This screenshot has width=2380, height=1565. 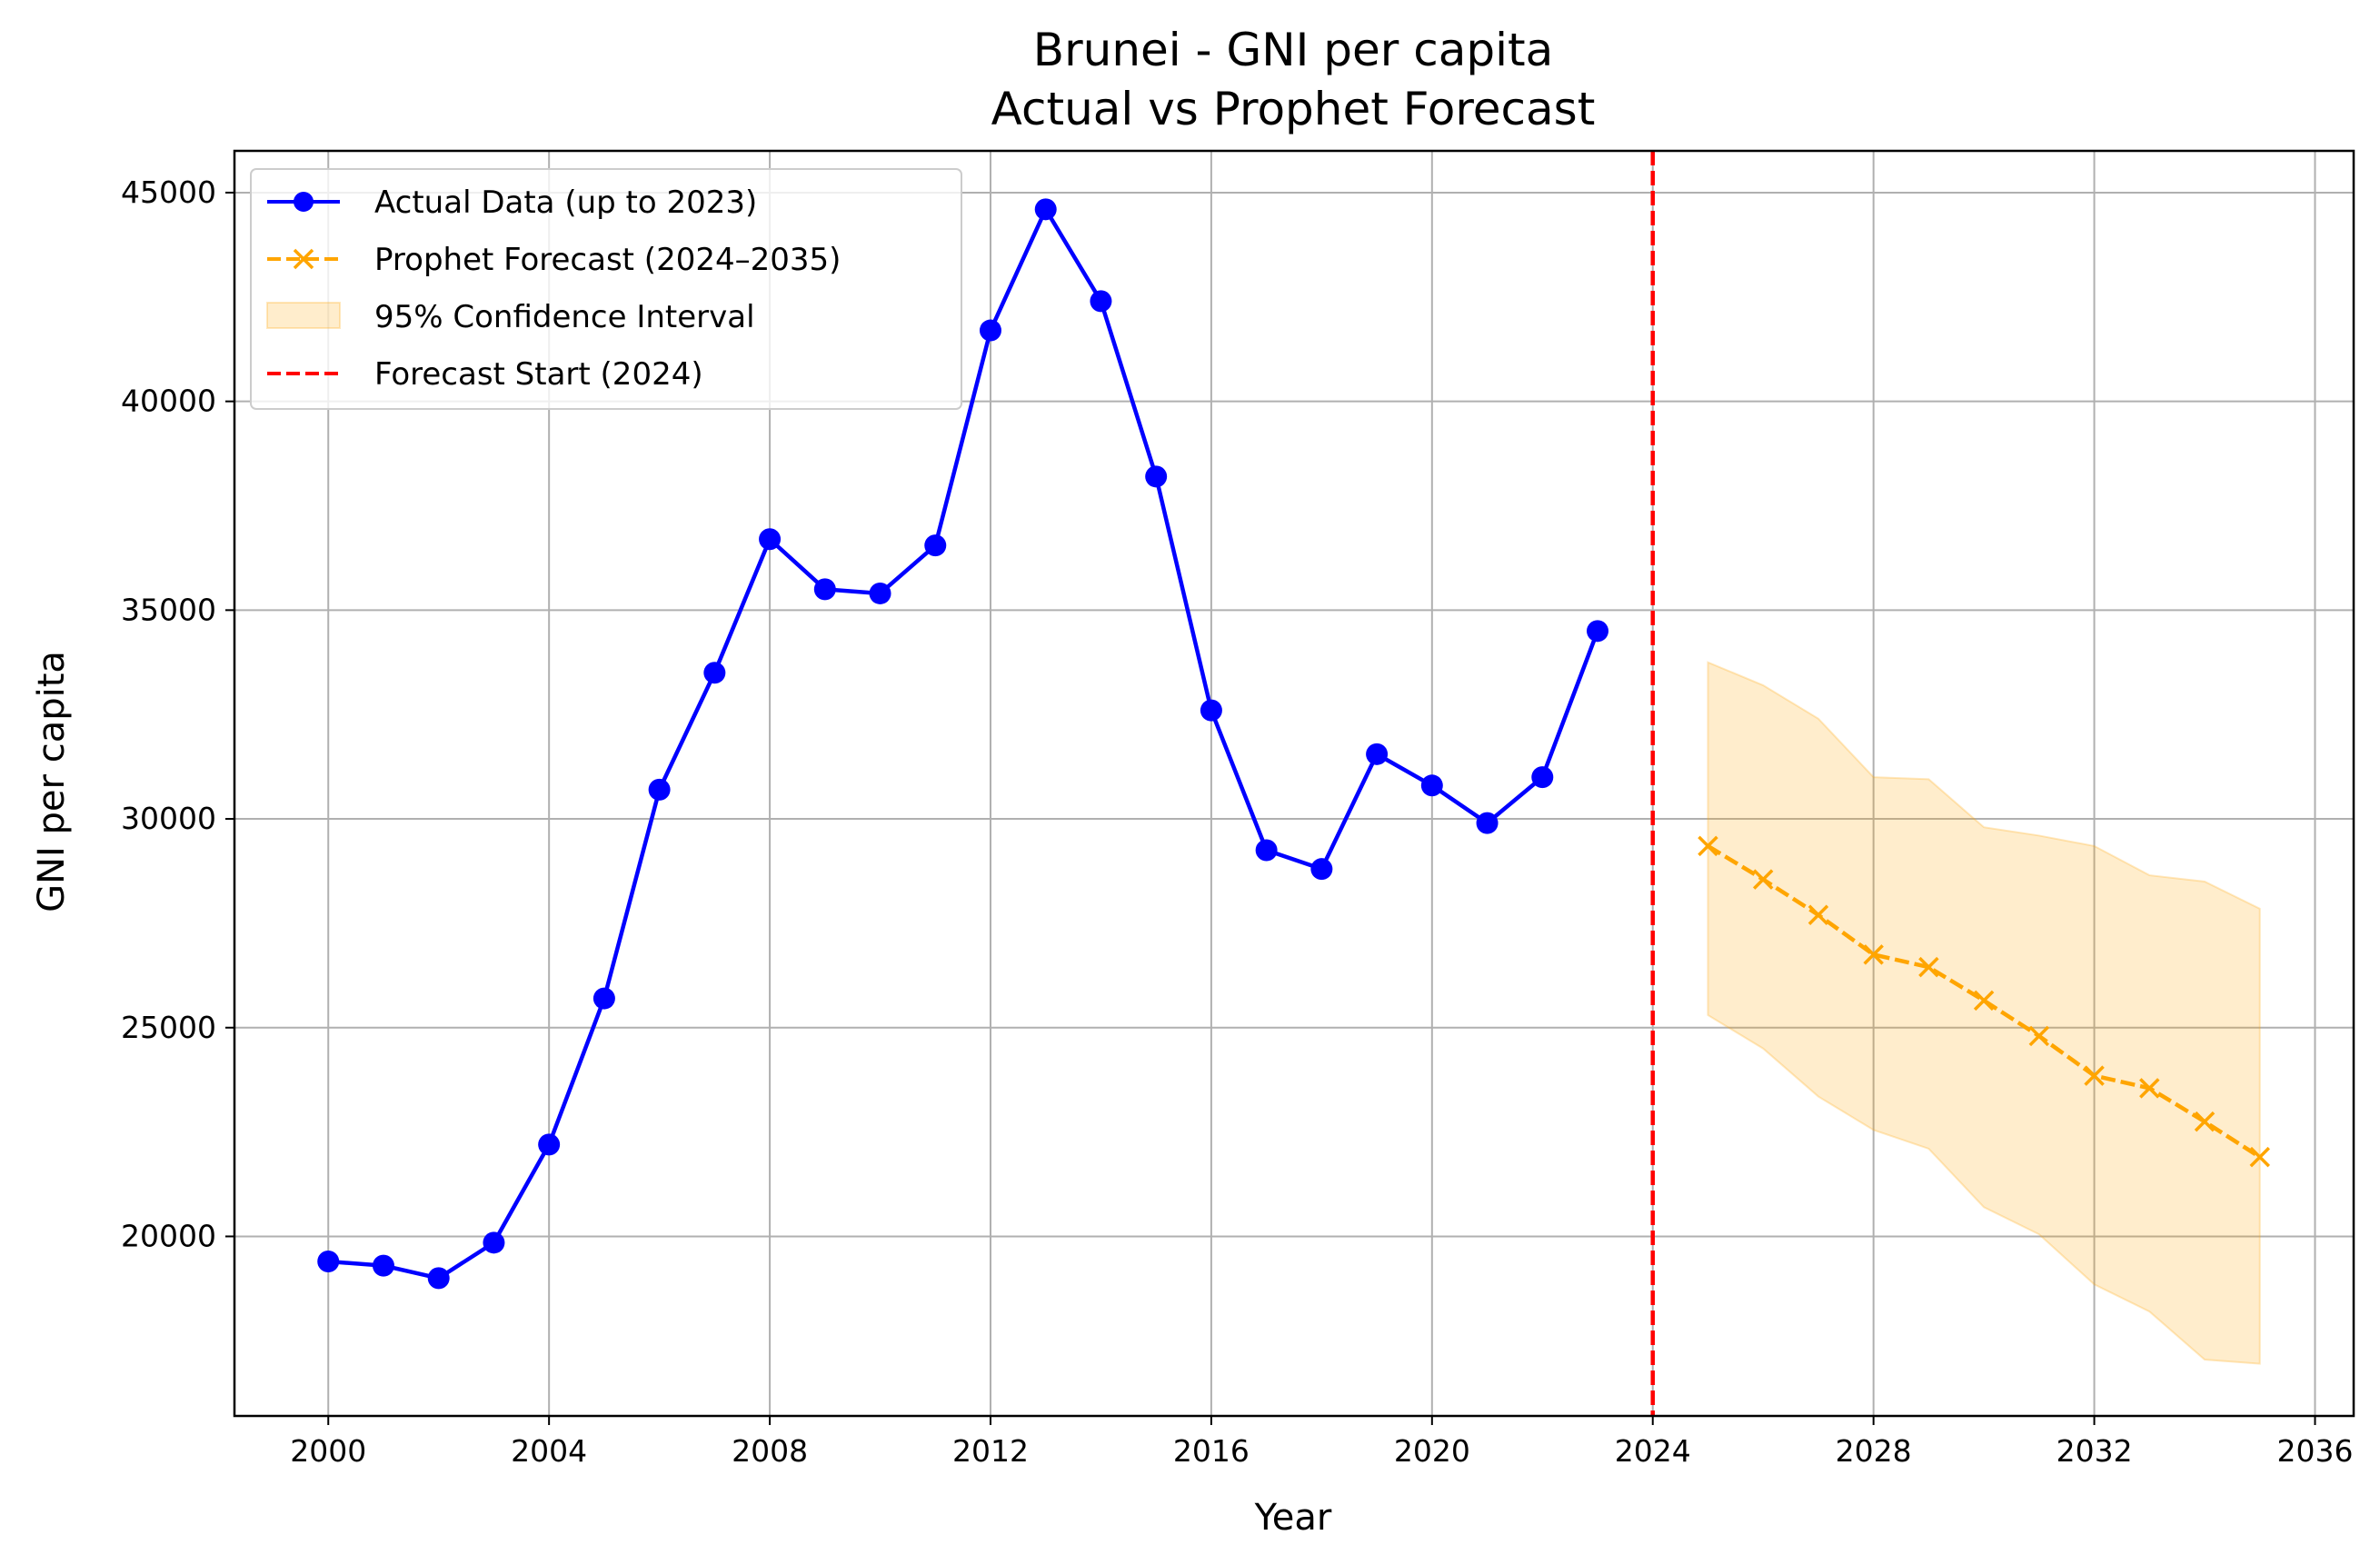 What do you see at coordinates (538, 374) in the screenshot?
I see `legend-vline-label: Forecast Start (2024)` at bounding box center [538, 374].